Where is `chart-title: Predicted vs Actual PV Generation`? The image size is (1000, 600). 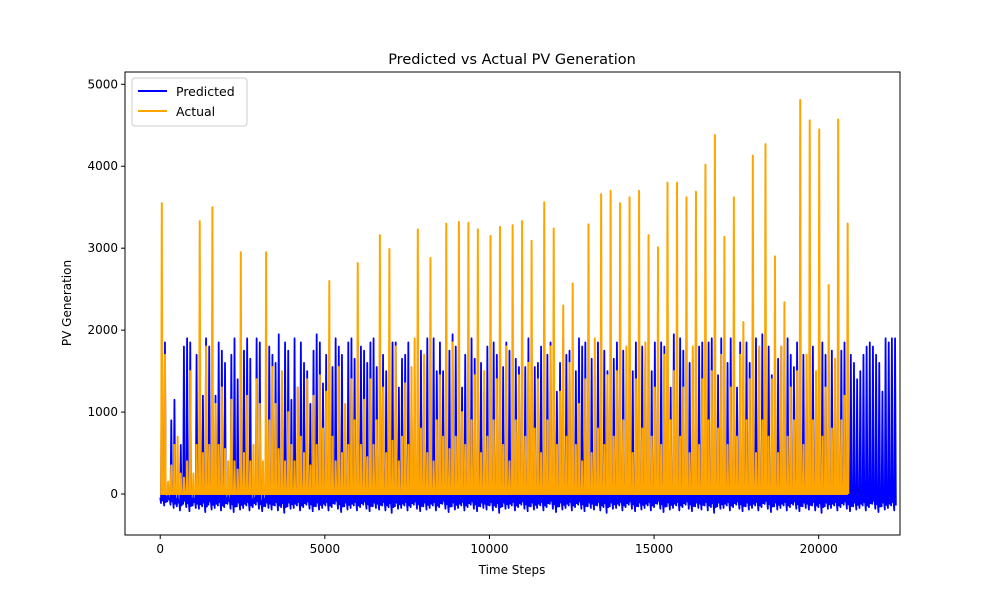
chart-title: Predicted vs Actual PV Generation is located at coordinates (512, 60).